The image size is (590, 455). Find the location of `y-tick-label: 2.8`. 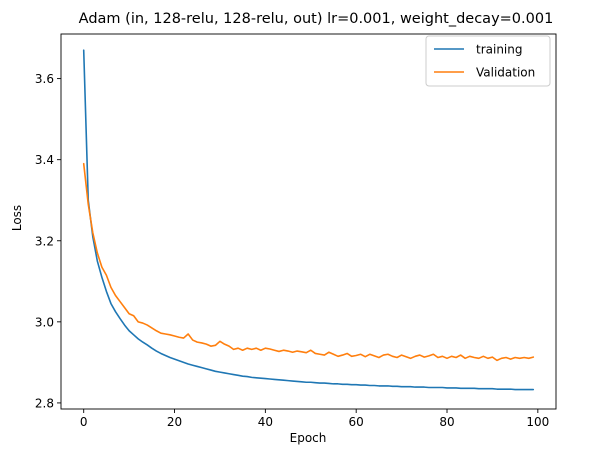

y-tick-label: 2.8 is located at coordinates (44, 403).